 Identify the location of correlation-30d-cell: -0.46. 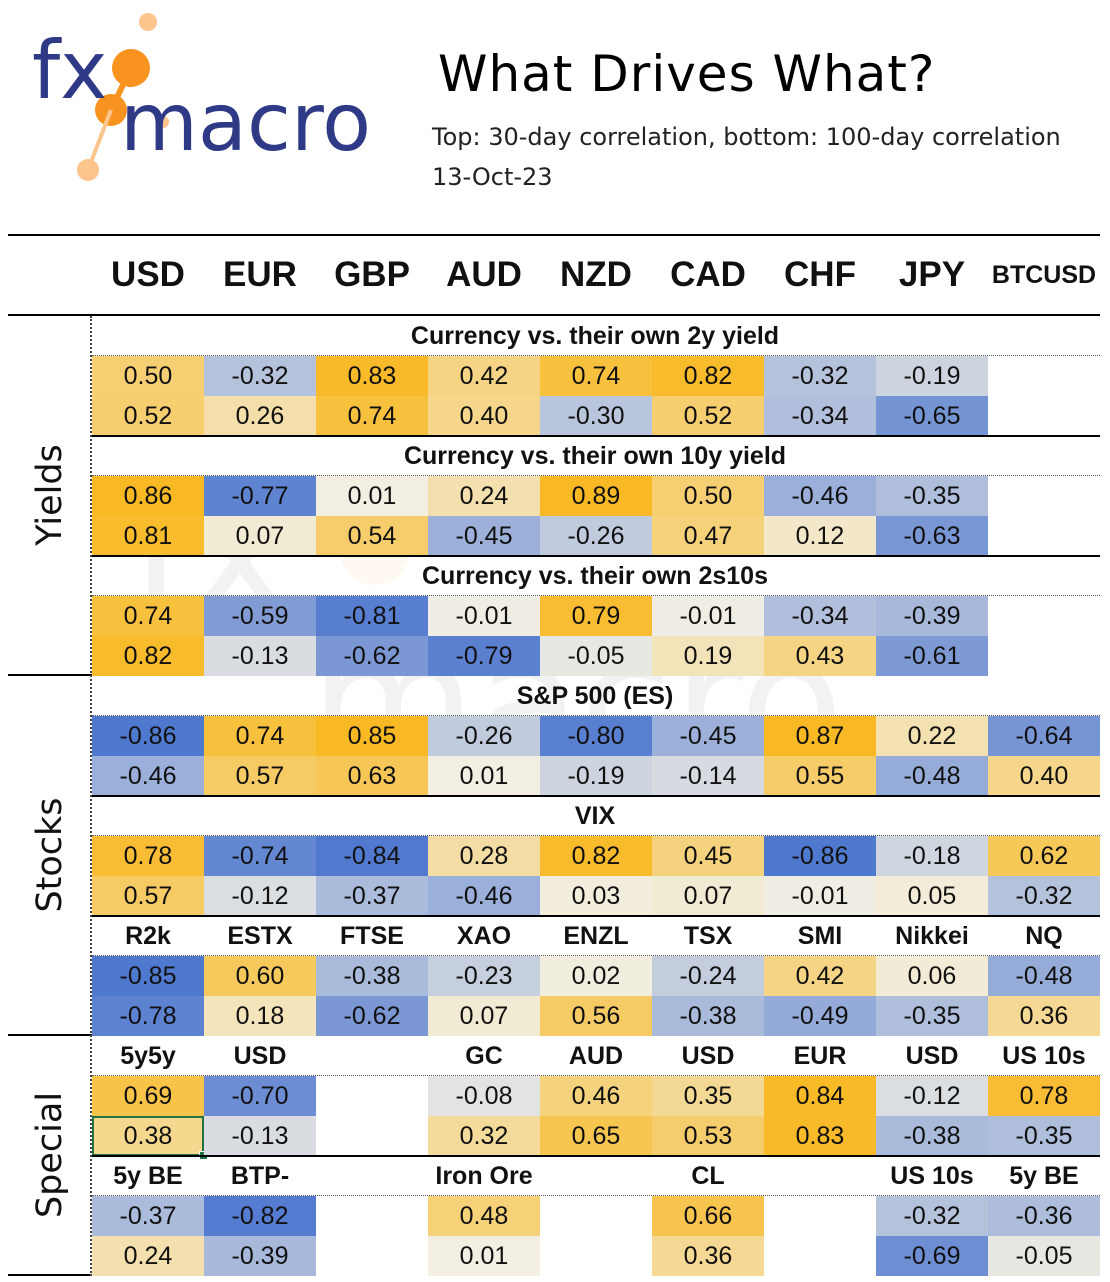
(820, 496).